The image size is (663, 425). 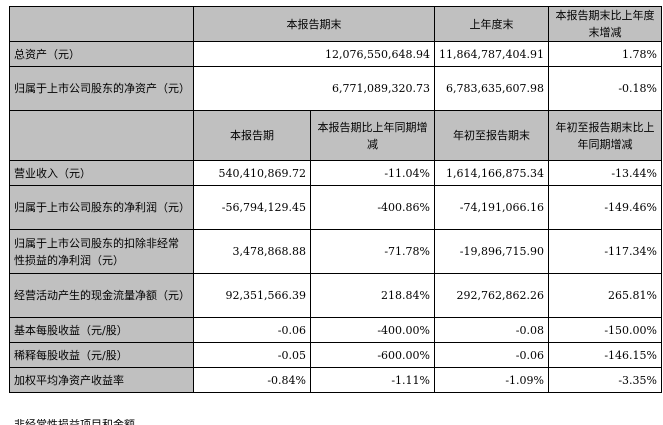 I want to click on period-value: -0.06, so click(x=252, y=330).